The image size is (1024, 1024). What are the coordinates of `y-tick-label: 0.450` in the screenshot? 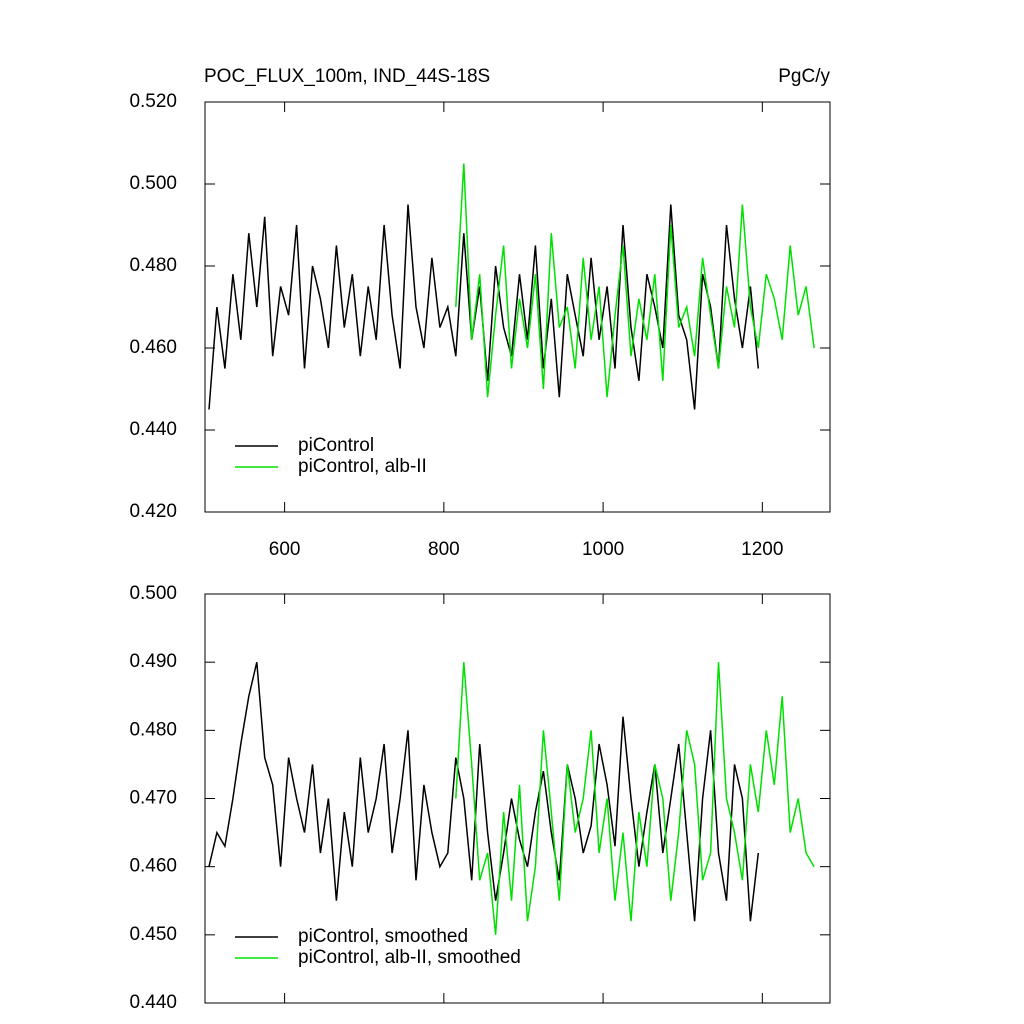 It's located at (153, 934).